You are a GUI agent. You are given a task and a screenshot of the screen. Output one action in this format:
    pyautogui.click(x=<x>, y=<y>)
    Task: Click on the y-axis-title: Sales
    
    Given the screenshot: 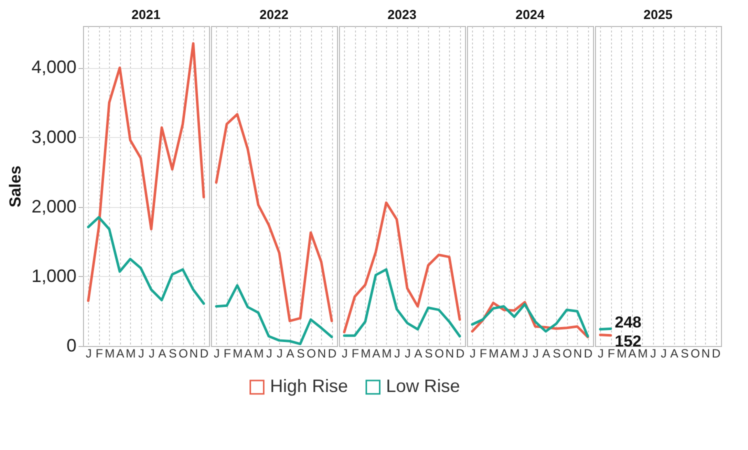 What is the action you would take?
    pyautogui.click(x=15, y=186)
    